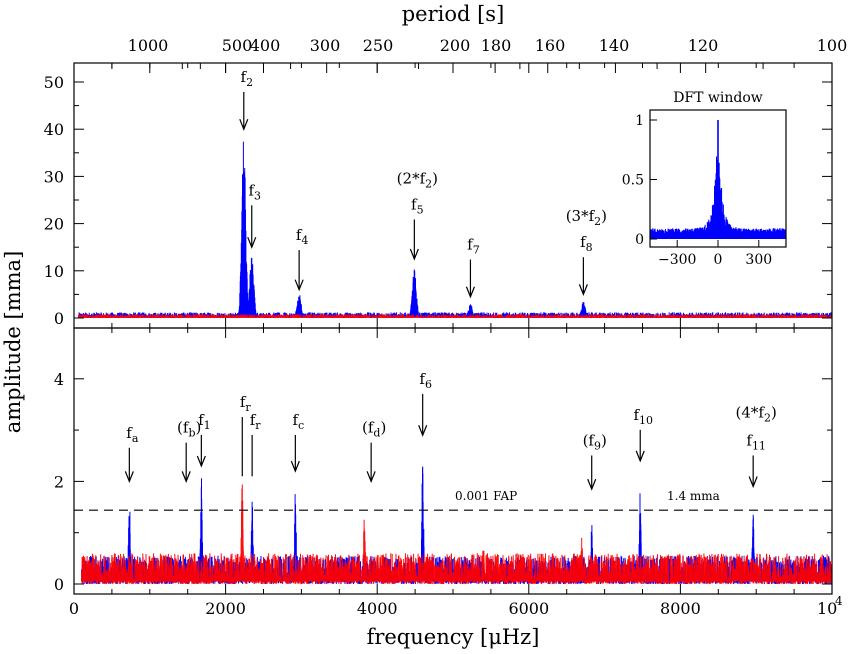 The height and width of the screenshot is (654, 850). Describe the element at coordinates (204, 421) in the screenshot. I see `label-f1: f1` at that location.